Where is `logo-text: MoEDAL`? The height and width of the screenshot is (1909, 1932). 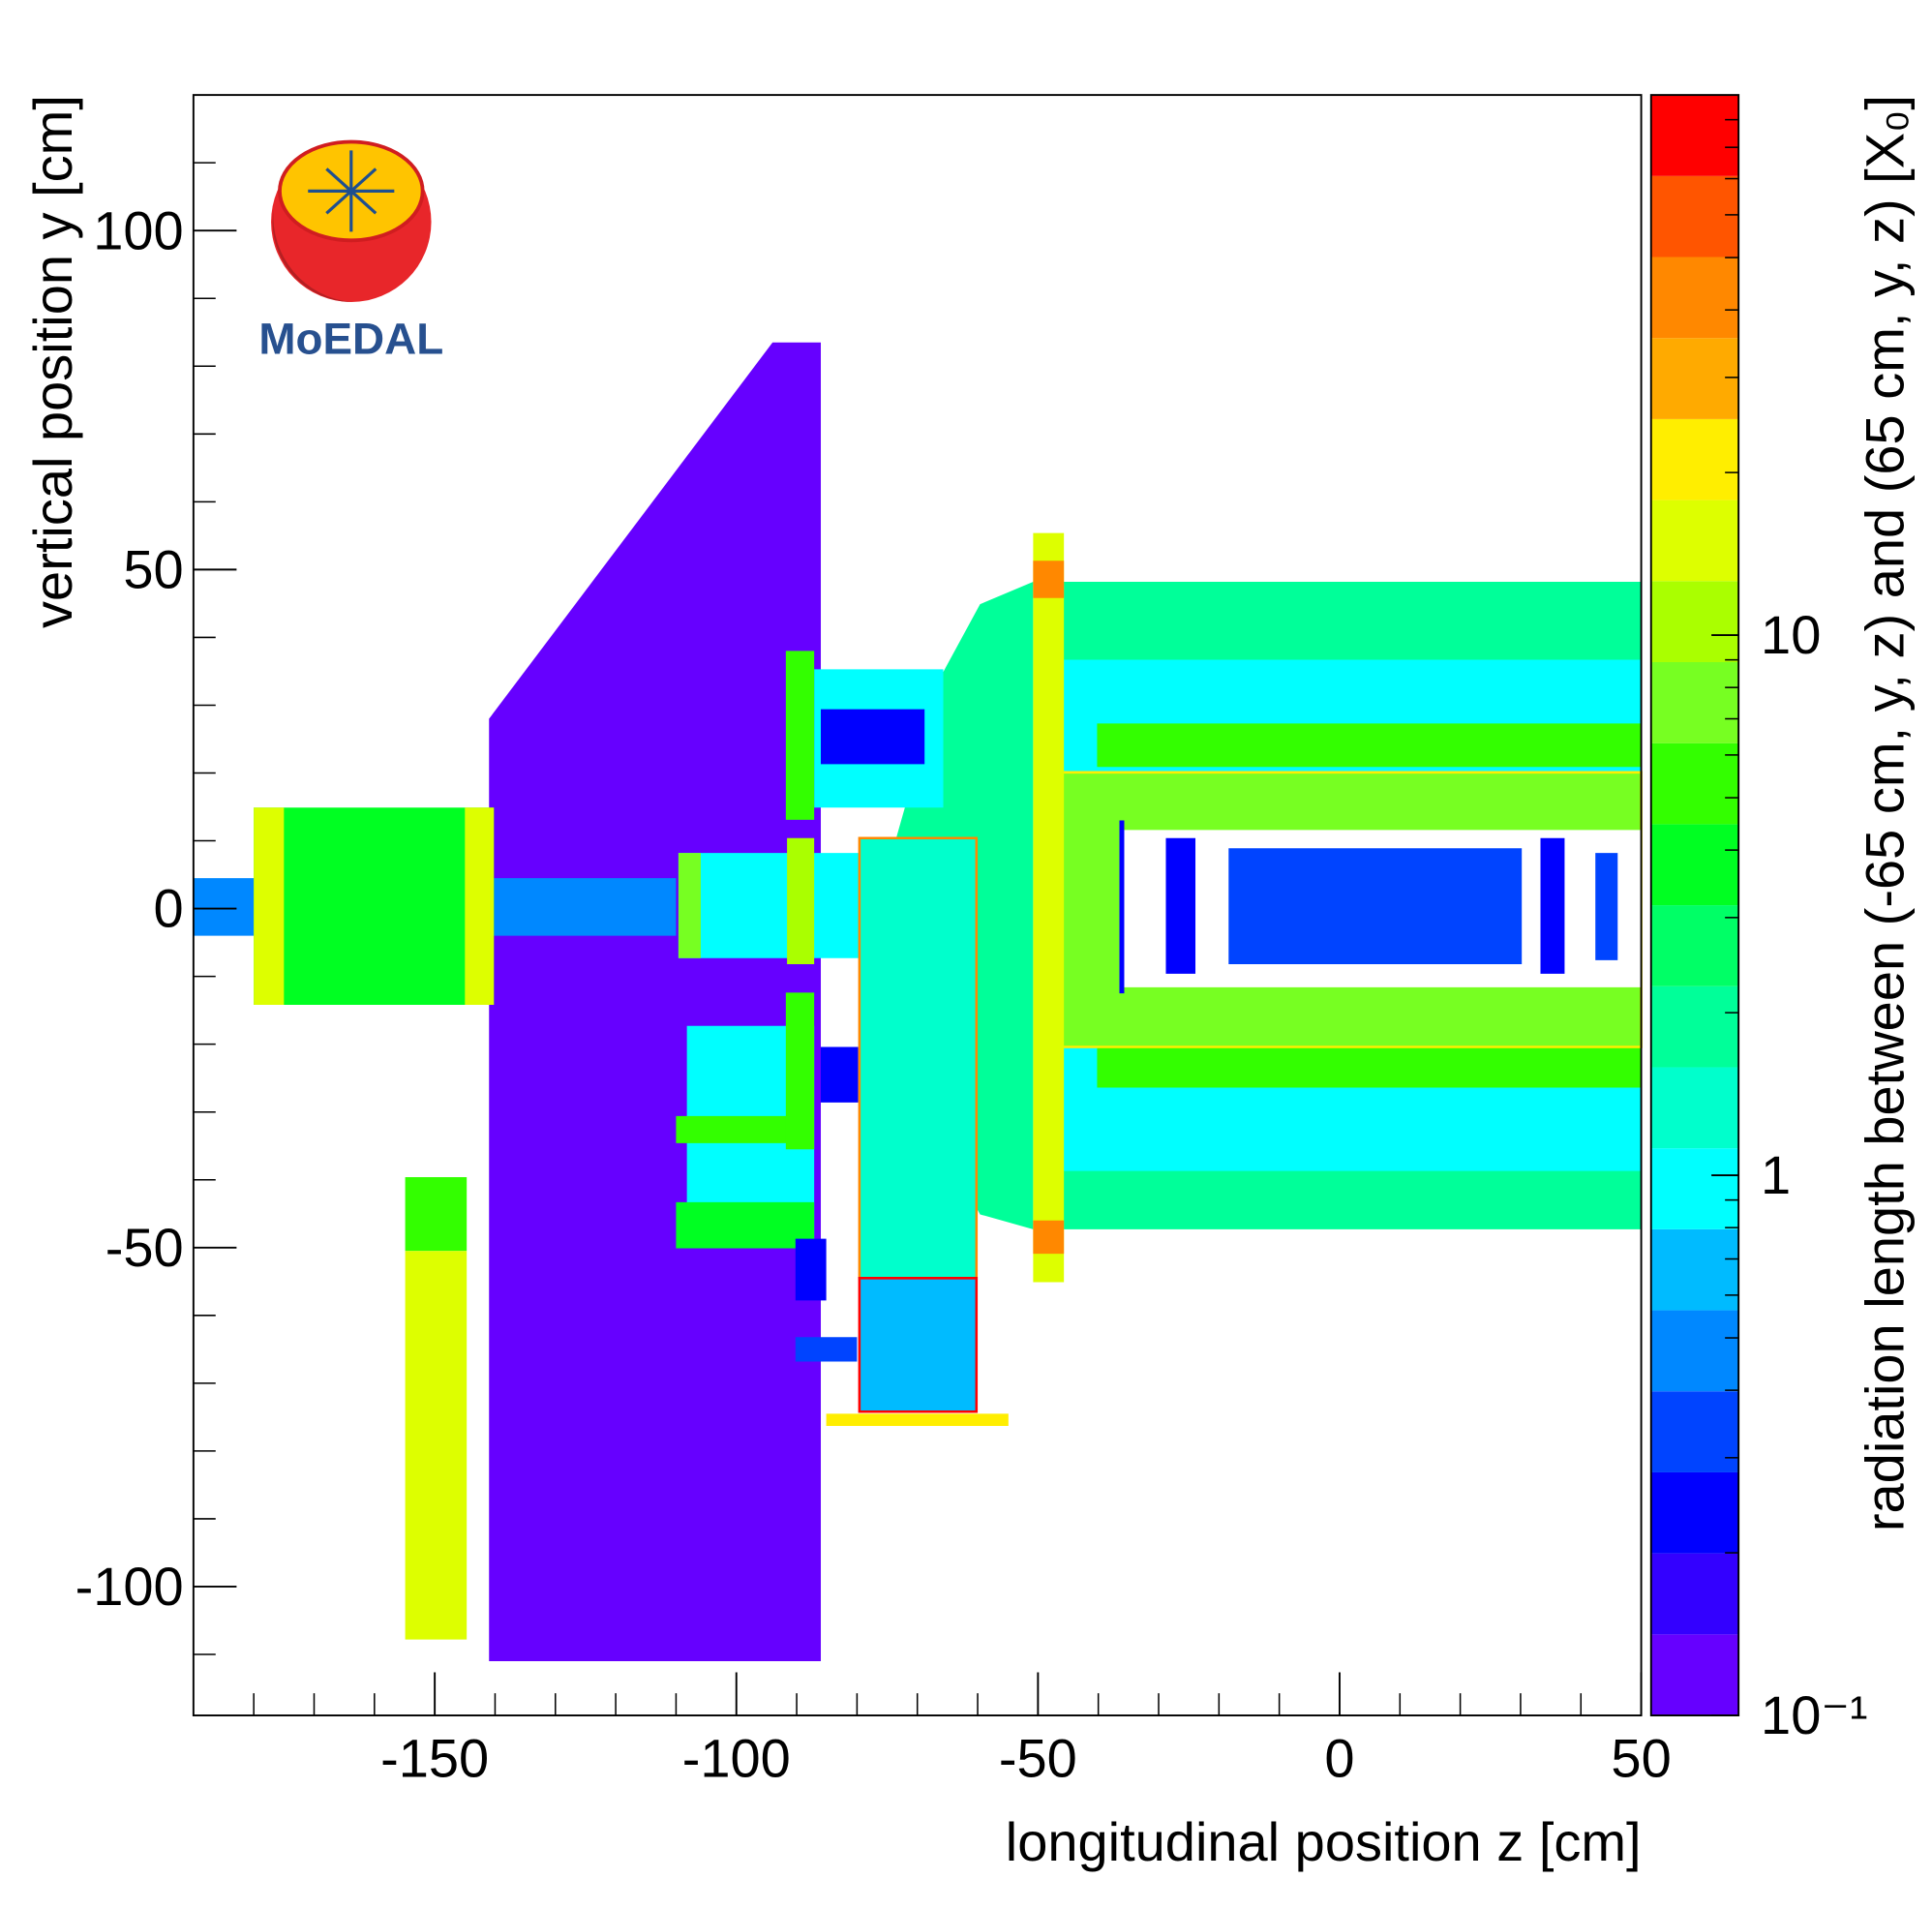 logo-text: MoEDAL is located at coordinates (350, 338).